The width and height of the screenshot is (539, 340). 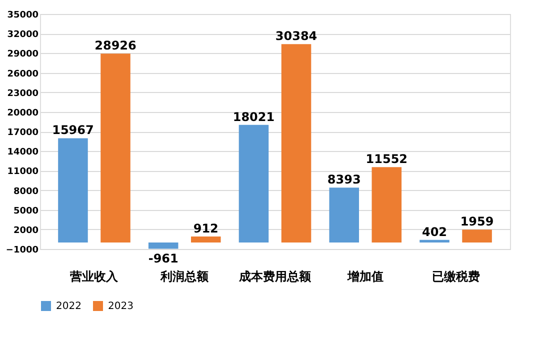 What do you see at coordinates (22, 251) in the screenshot?
I see `y-tick-label: −1000` at bounding box center [22, 251].